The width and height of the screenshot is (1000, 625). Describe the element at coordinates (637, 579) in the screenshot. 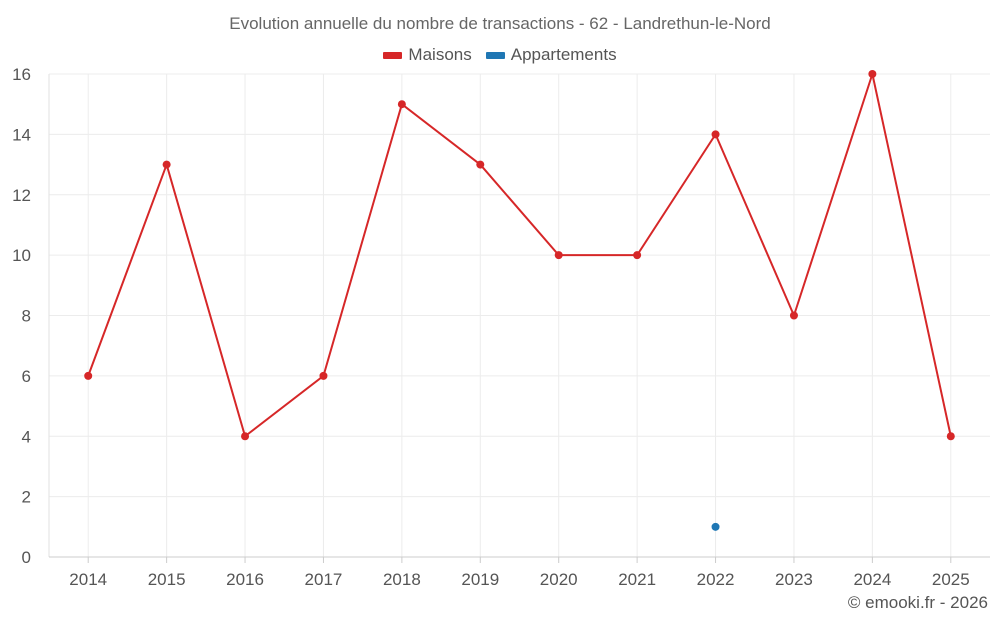

I see `x-tick-label: 2021` at that location.